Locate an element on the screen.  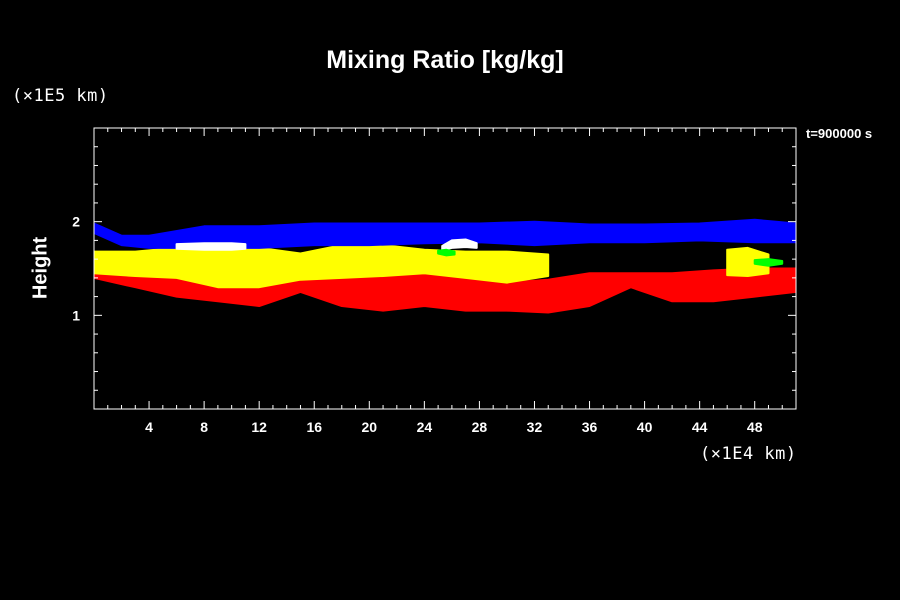
y-tick-label: 2 is located at coordinates (76, 222).